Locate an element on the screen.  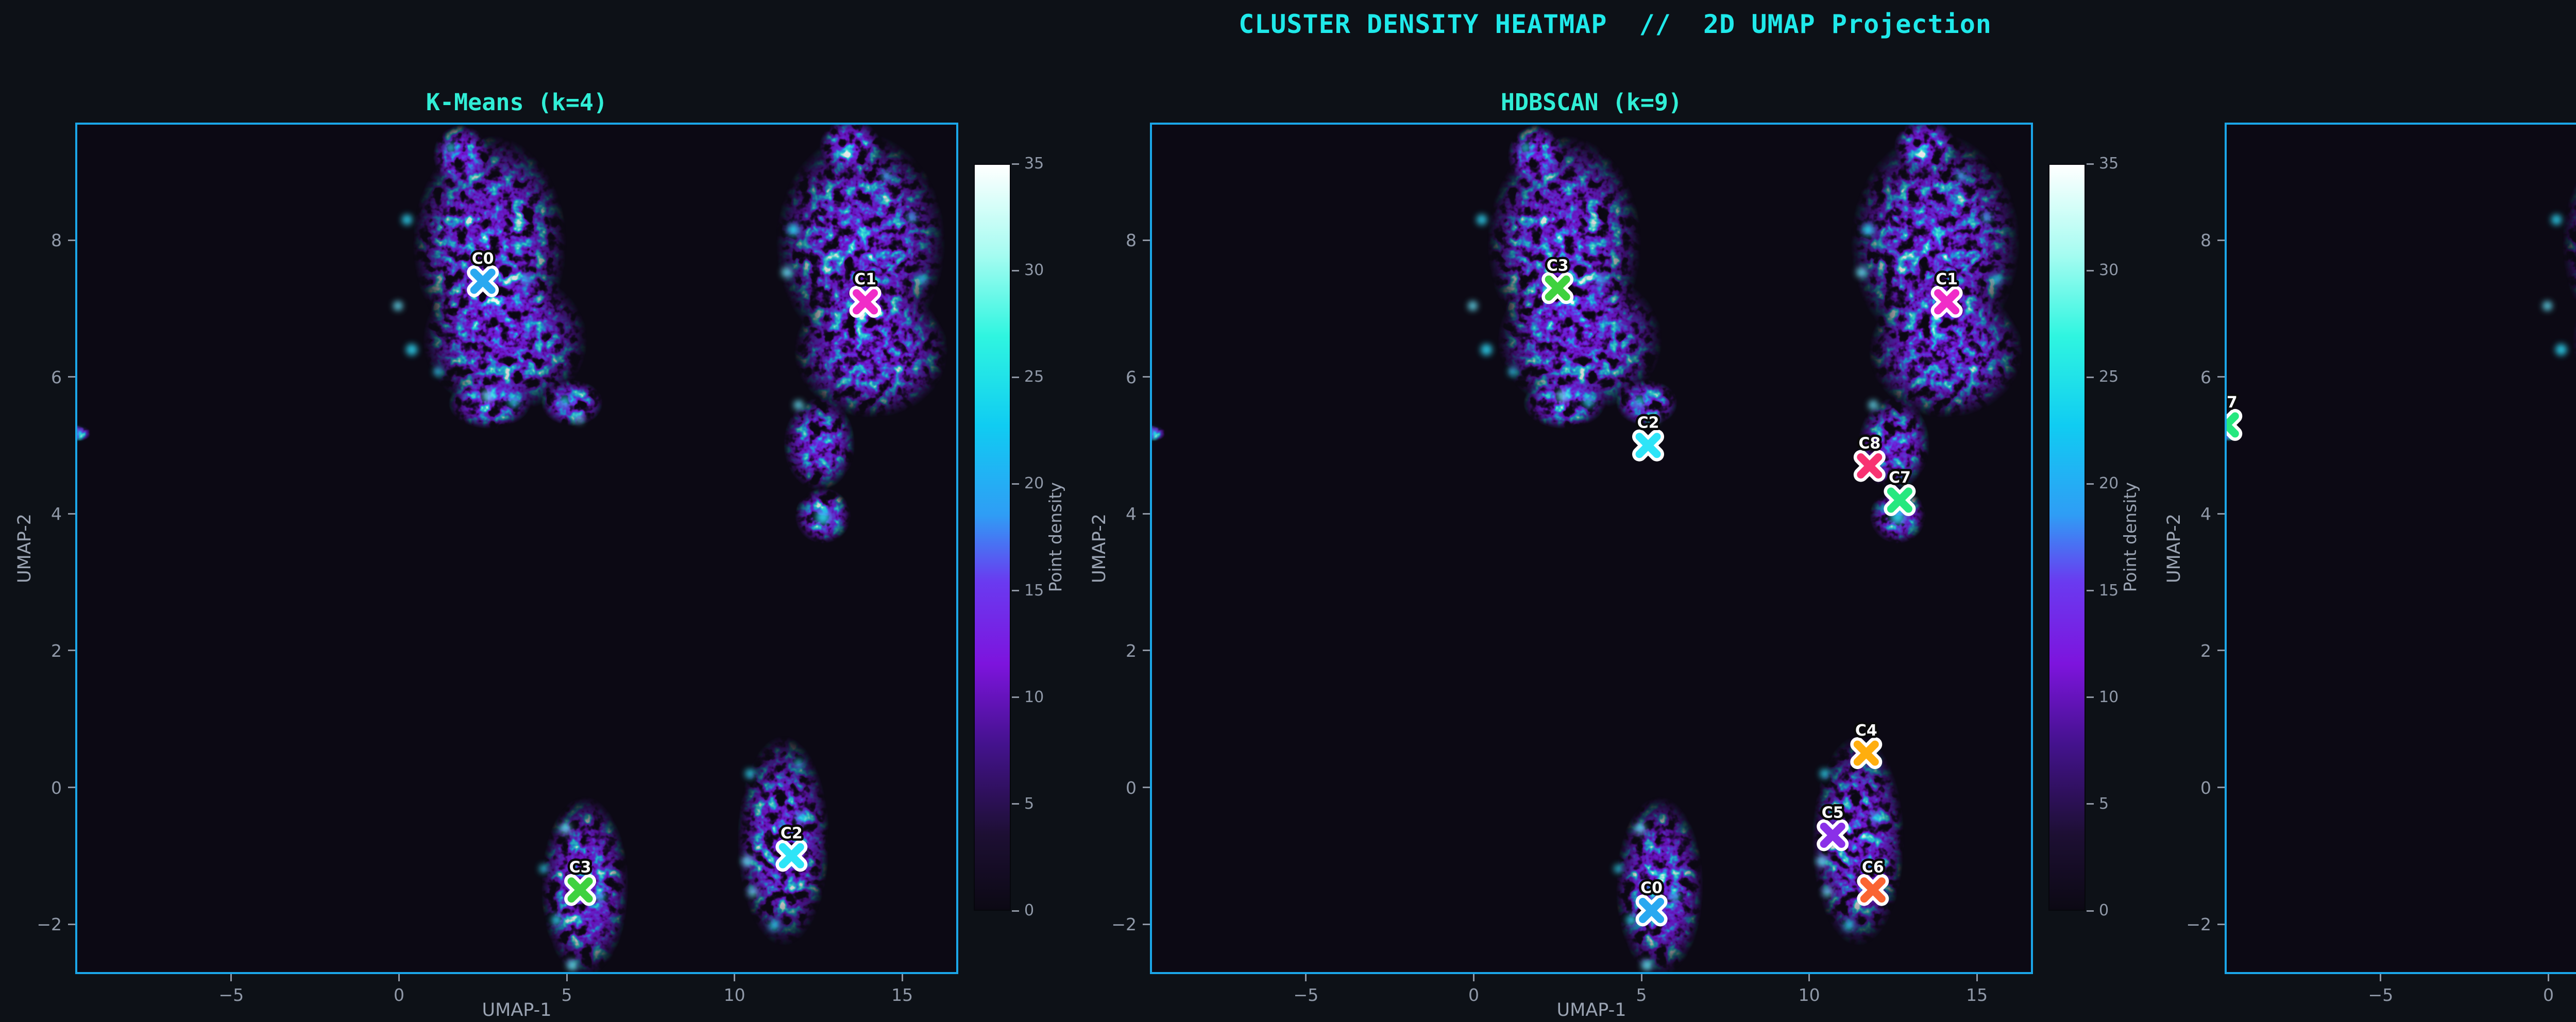
colorbar-tick-label: 5 is located at coordinates (2104, 803).